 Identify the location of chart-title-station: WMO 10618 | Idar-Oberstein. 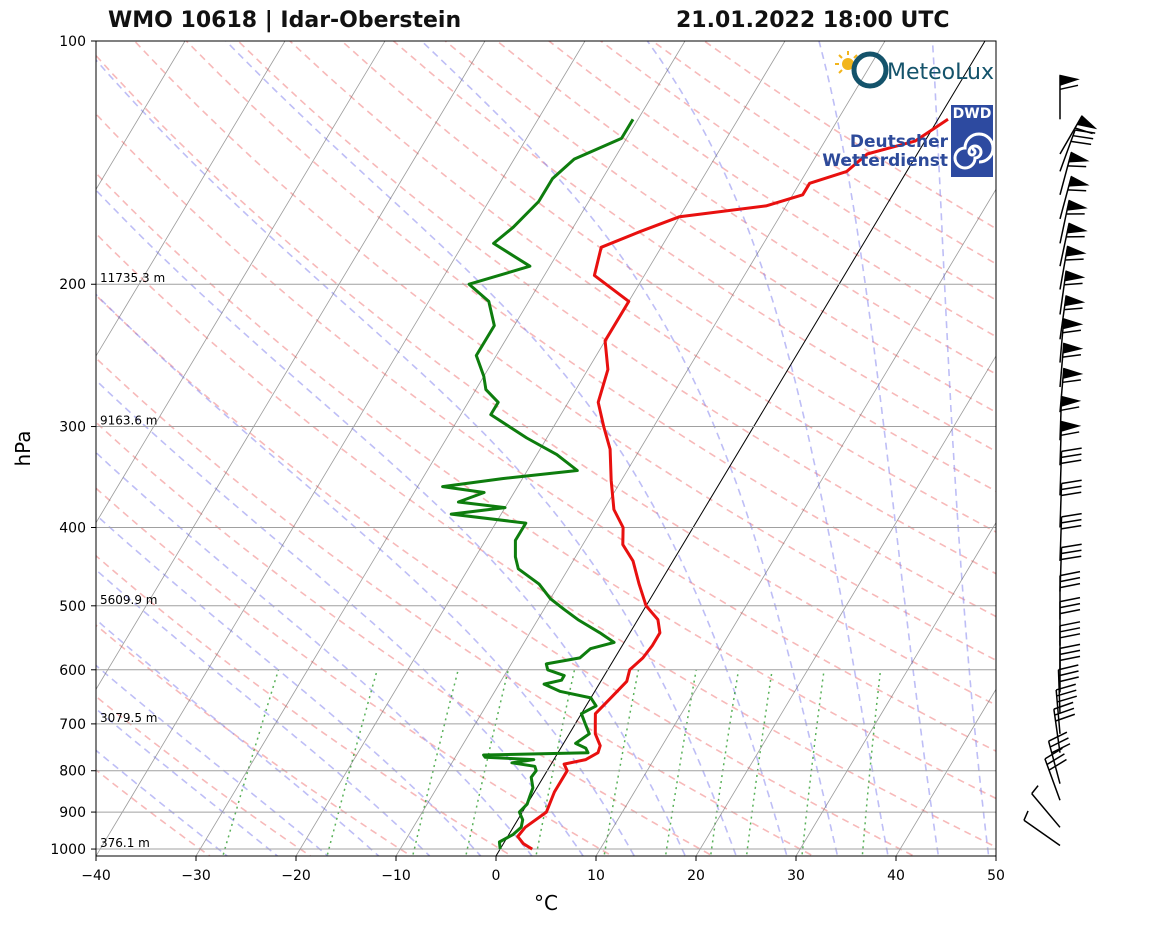
(285, 20).